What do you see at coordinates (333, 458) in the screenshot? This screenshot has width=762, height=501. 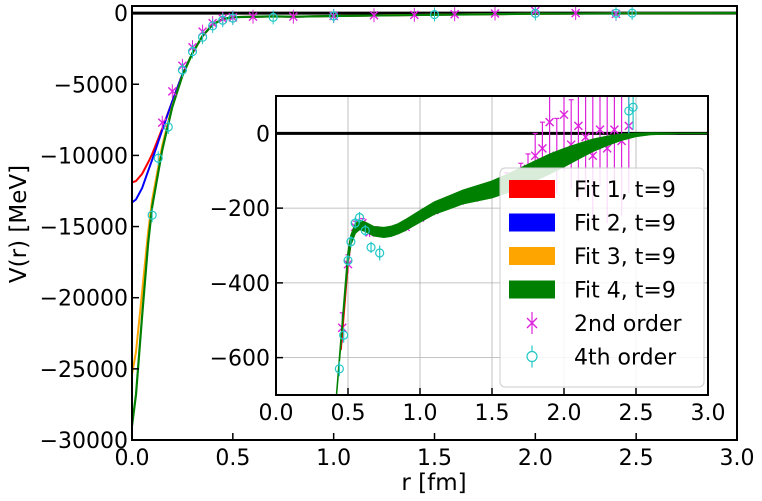 I see `main-x-tick-label: 1.0` at bounding box center [333, 458].